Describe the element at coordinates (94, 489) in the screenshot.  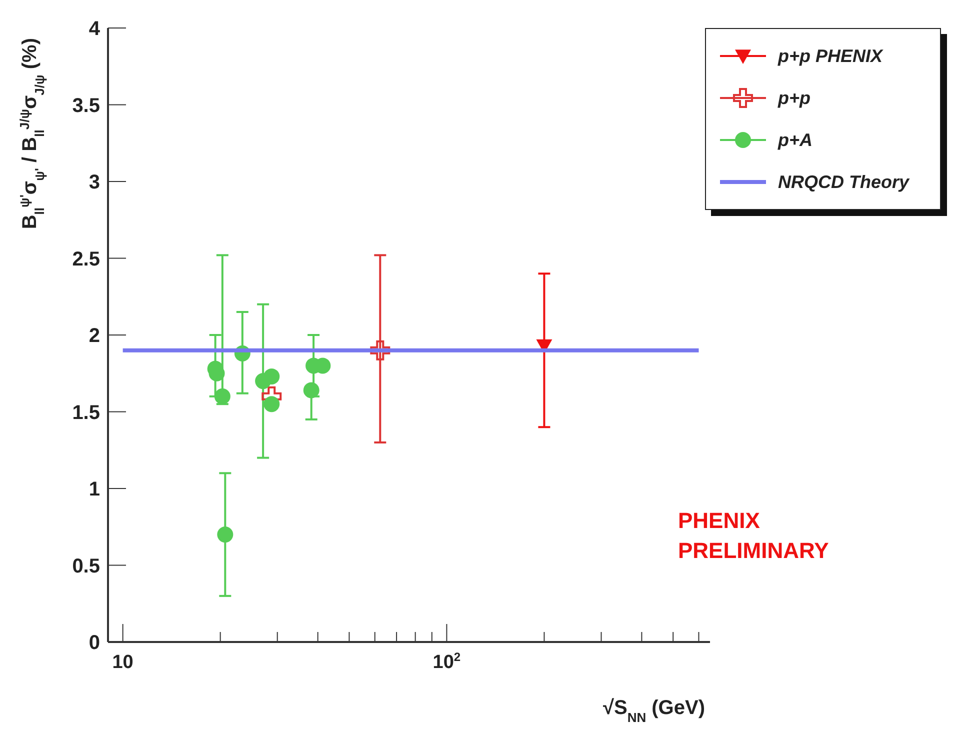
I see `y-tick-label: 1` at that location.